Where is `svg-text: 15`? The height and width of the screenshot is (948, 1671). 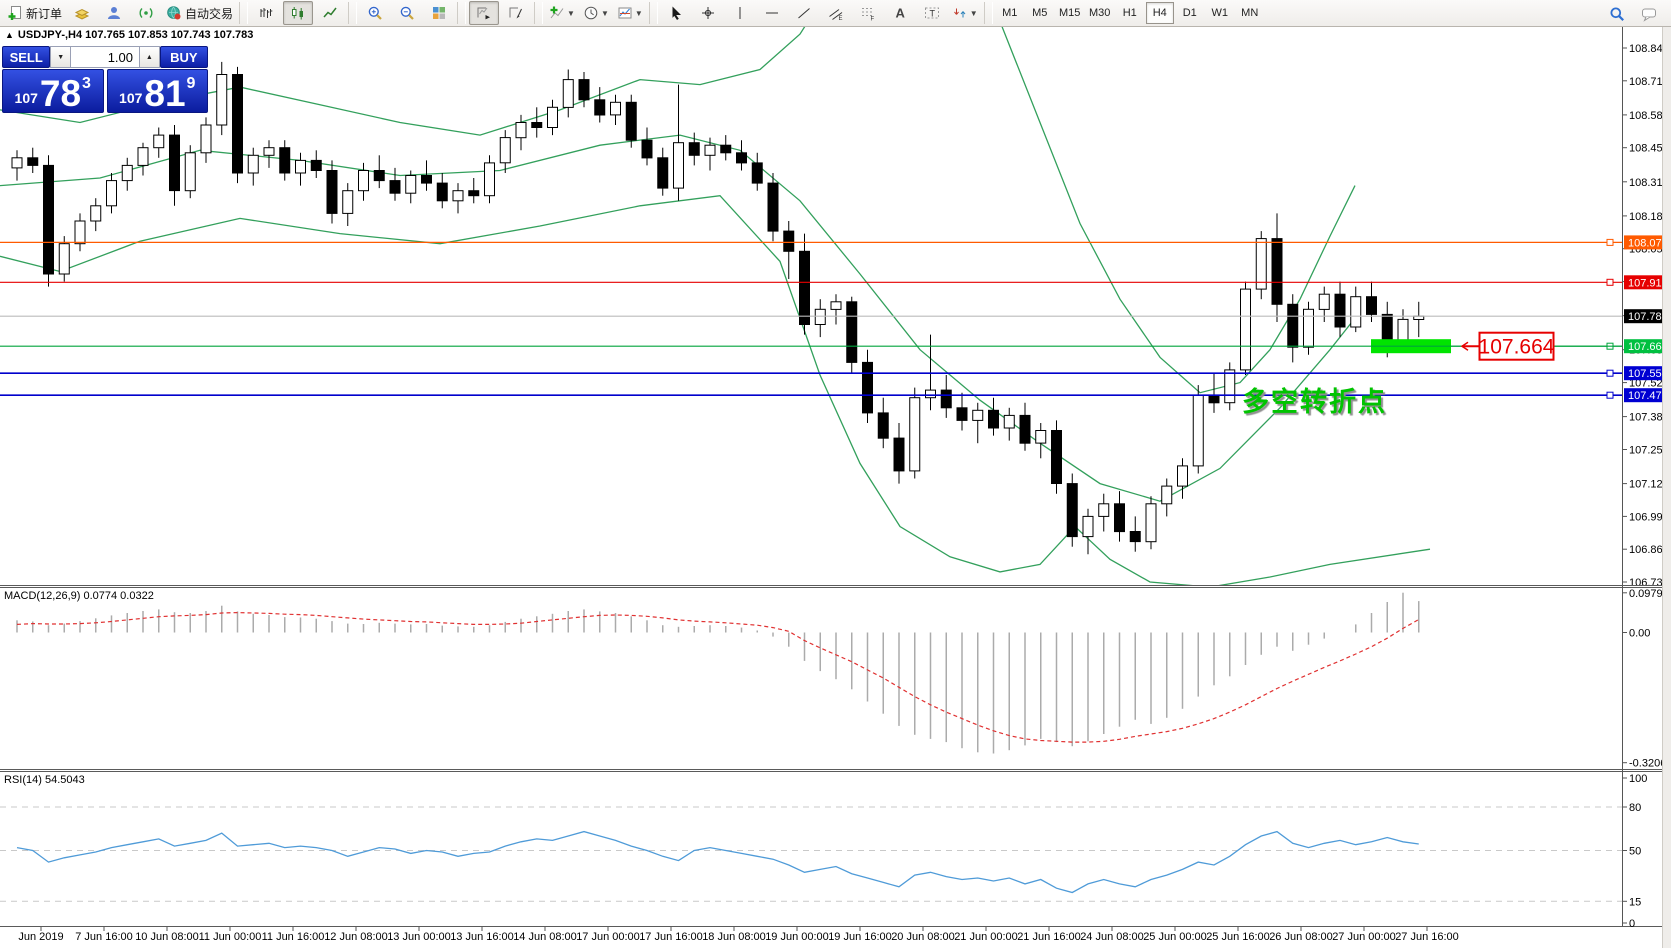
svg-text: 15 is located at coordinates (1635, 902).